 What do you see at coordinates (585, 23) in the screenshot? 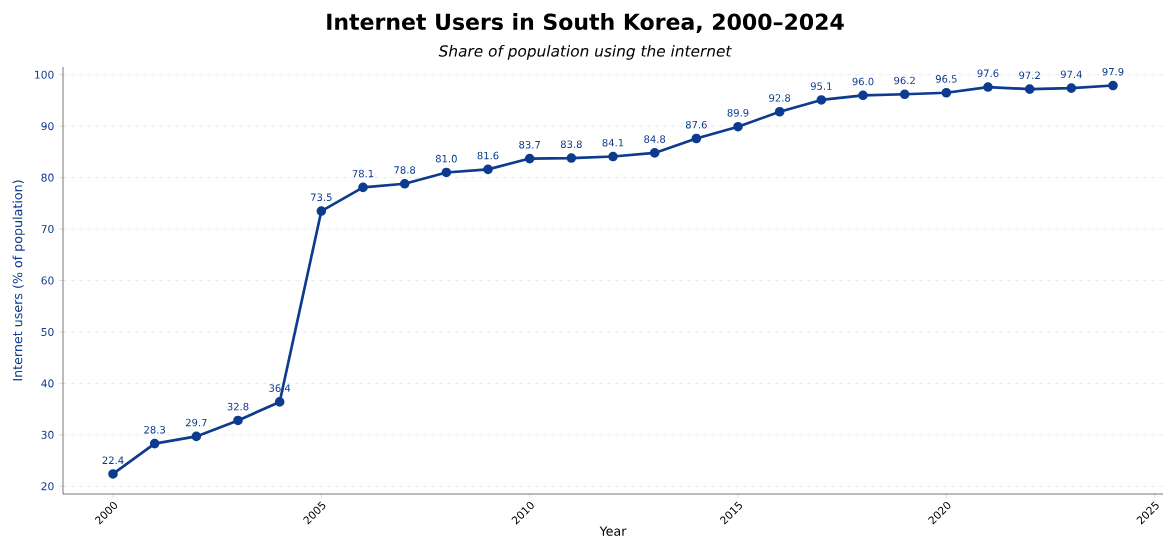
I see `chart-title: Internet Users in South Korea, 2000–2024` at bounding box center [585, 23].